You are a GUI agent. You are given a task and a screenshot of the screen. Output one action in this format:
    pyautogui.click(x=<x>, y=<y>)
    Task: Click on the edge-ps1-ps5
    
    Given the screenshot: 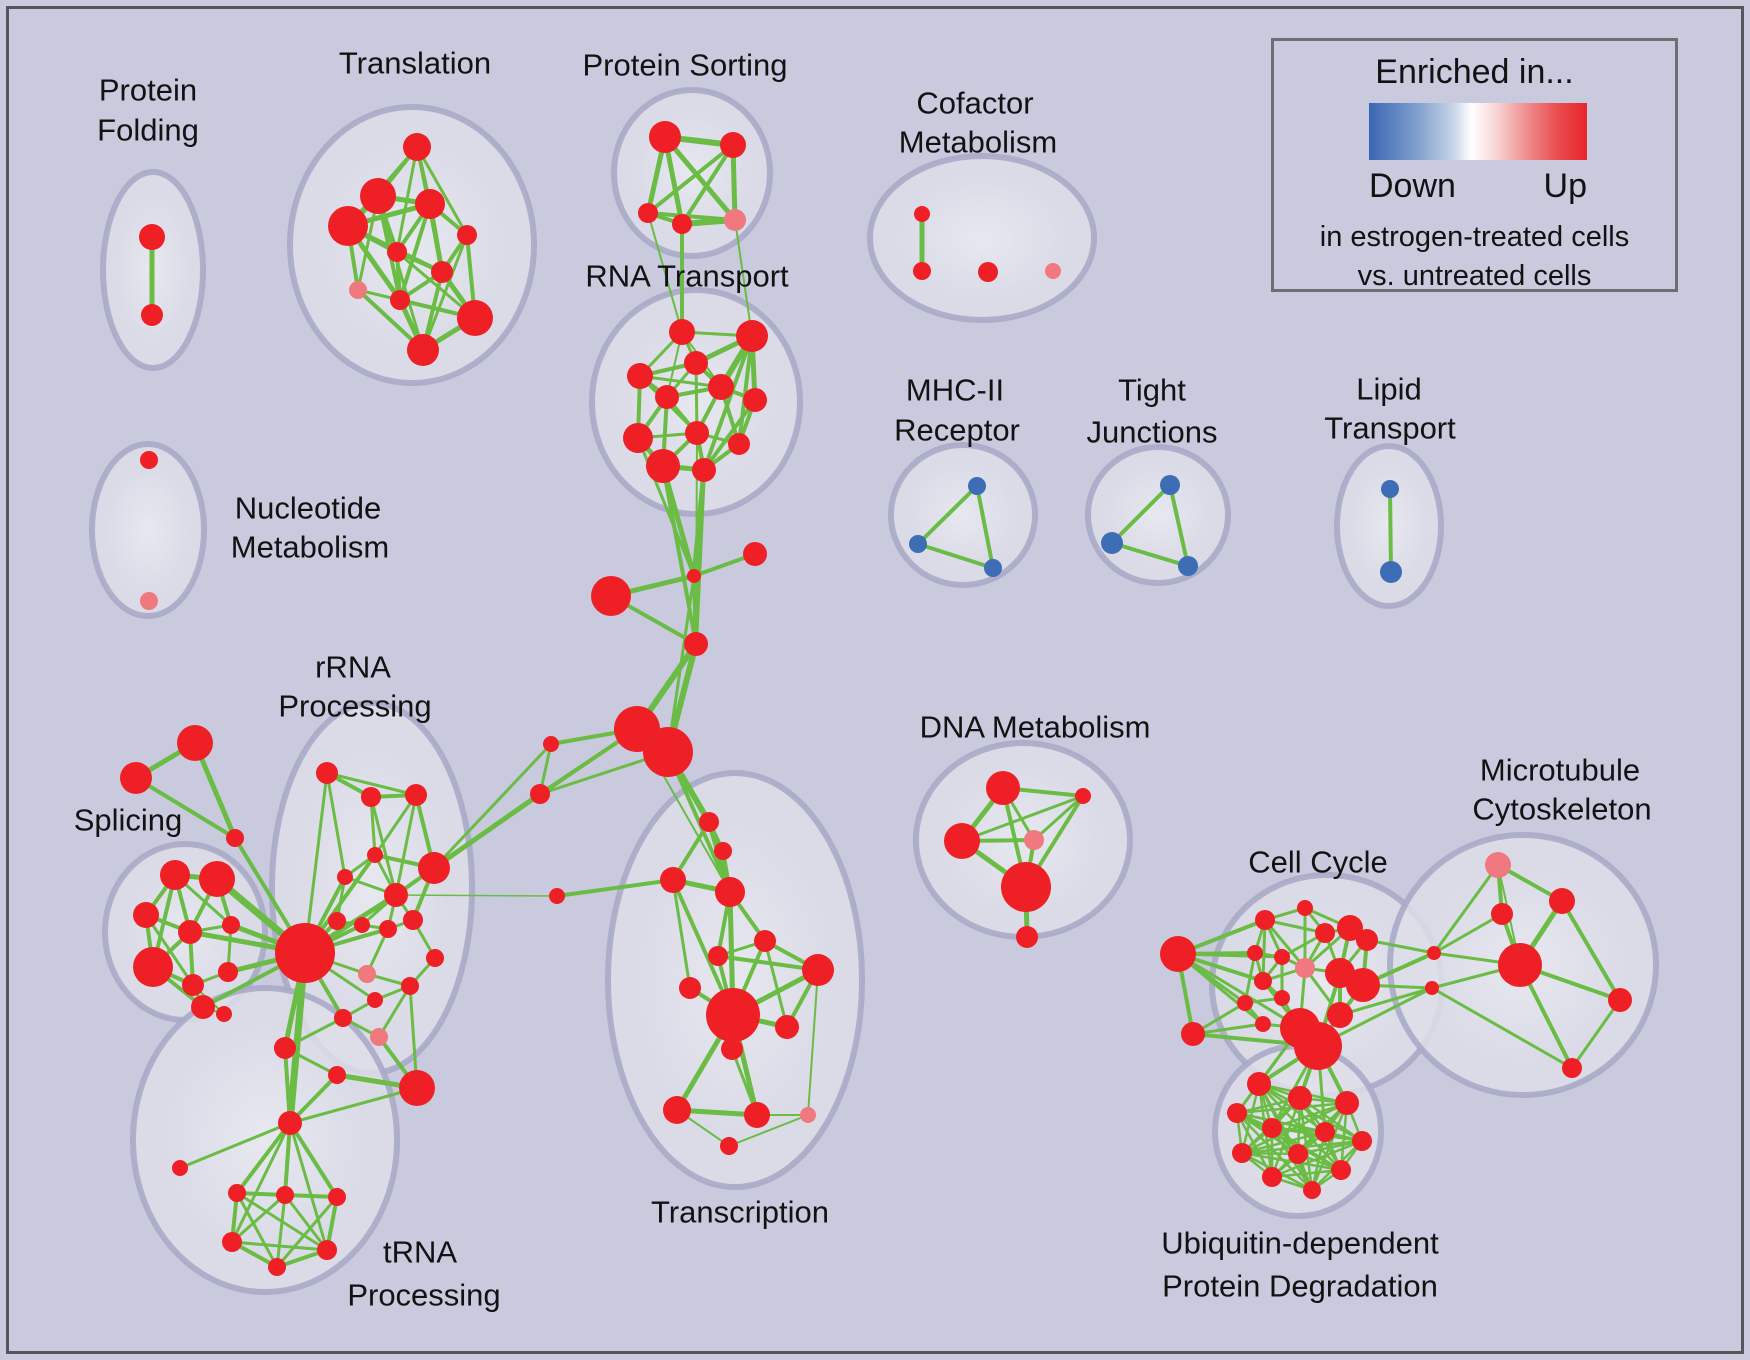 What is the action you would take?
    pyautogui.click(x=700, y=178)
    